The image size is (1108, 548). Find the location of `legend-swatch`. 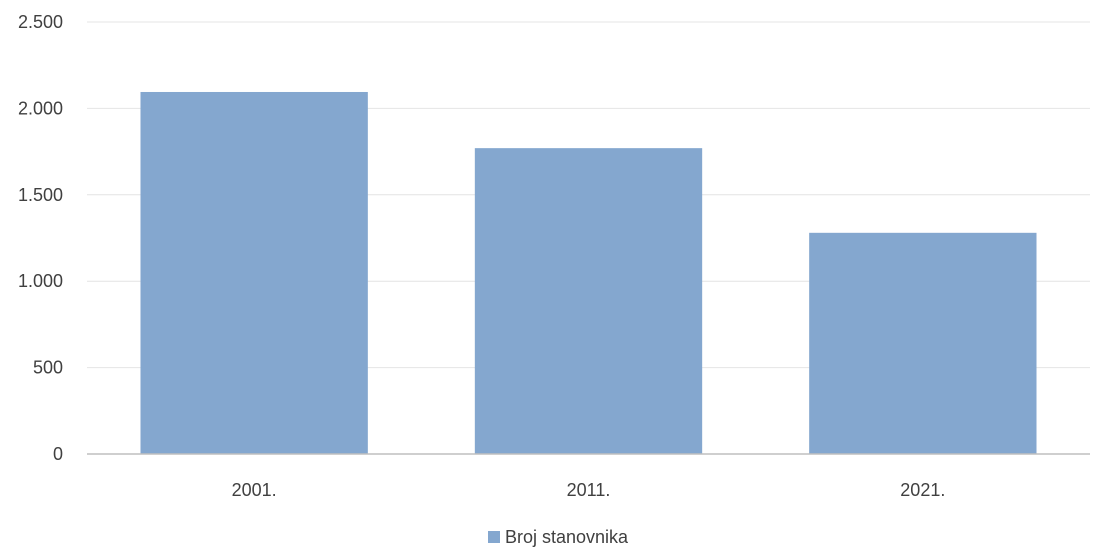

legend-swatch is located at coordinates (494, 537).